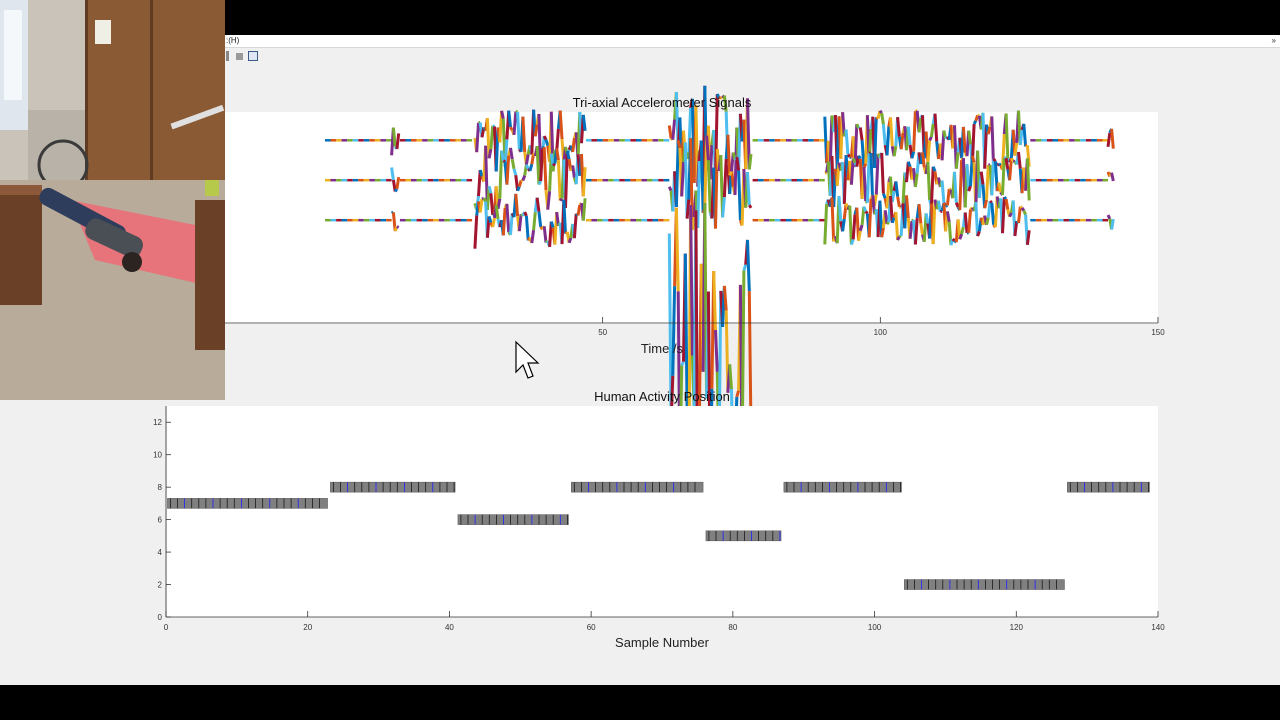  I want to click on activity-x-tick-label: 120, so click(1017, 627).